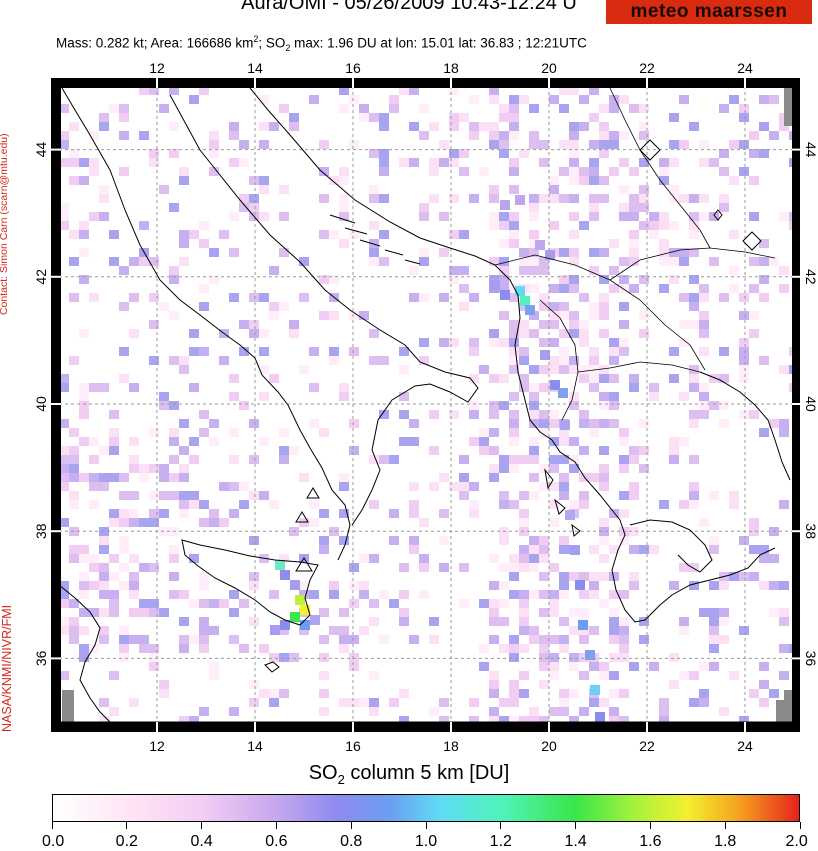 The image size is (818, 851). I want to click on no-data-pixel, so click(780, 711).